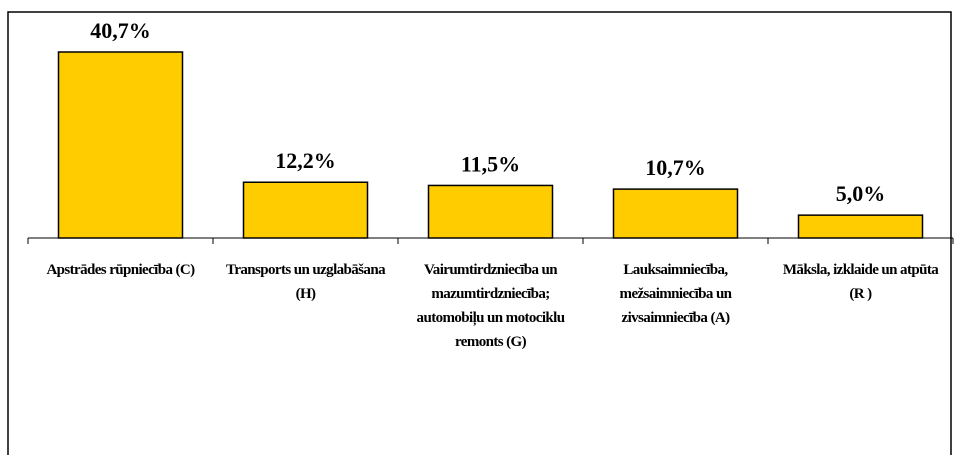 Image resolution: width=960 pixels, height=455 pixels. Describe the element at coordinates (305, 160) in the screenshot. I see `value-label: 12,2%` at that location.